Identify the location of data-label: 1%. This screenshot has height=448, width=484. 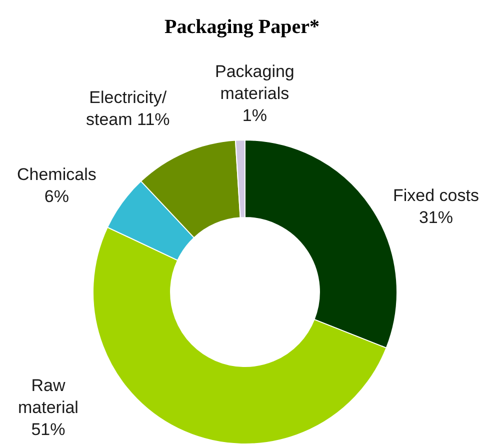
(254, 116).